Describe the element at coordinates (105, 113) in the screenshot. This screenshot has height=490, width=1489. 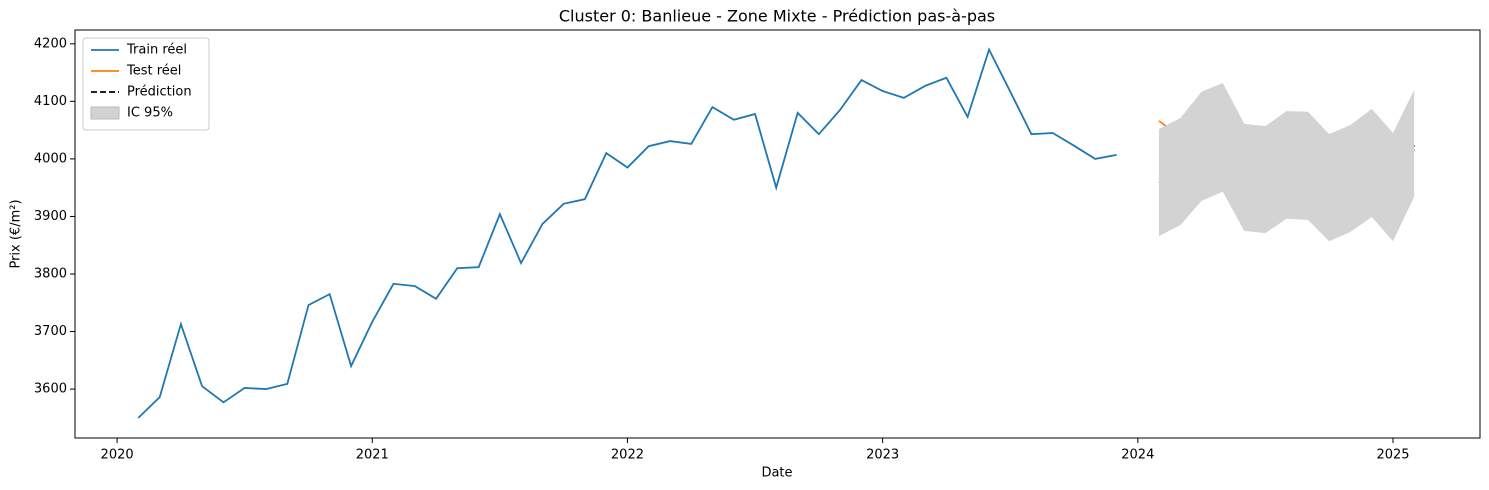
I see `legend-swatch` at that location.